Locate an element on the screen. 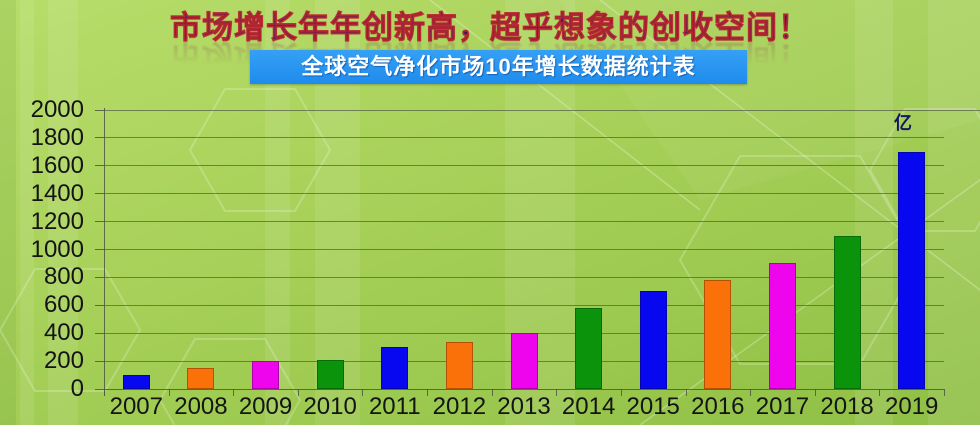 This screenshot has width=980, height=425. bar-2009 is located at coordinates (266, 375).